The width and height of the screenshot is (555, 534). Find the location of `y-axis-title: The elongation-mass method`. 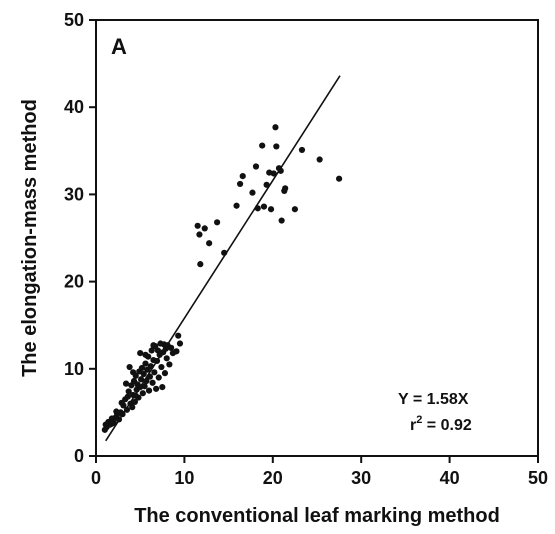

y-axis-title: The elongation-mass method is located at coordinates (30, 238).